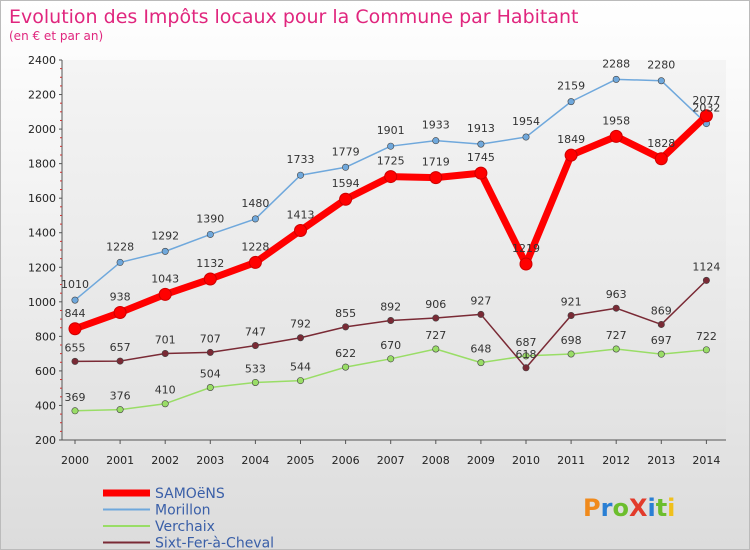 The image size is (750, 550). What do you see at coordinates (165, 235) in the screenshot?
I see `data-label: 1292` at bounding box center [165, 235].